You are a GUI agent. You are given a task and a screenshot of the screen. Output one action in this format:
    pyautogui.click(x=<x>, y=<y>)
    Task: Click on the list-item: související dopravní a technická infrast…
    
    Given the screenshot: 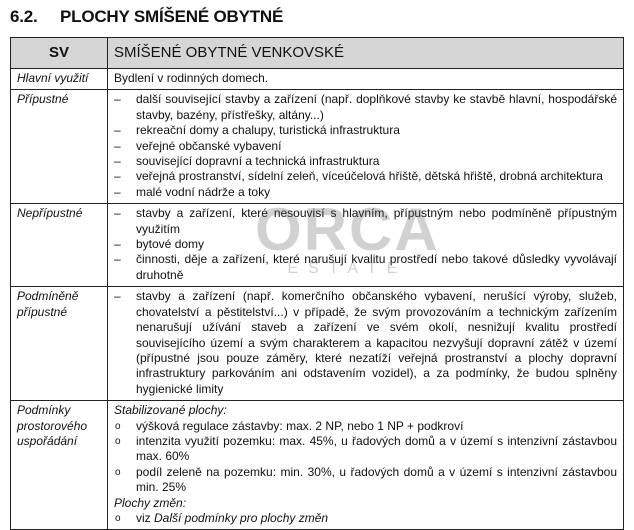 What is the action you would take?
    pyautogui.click(x=365, y=162)
    